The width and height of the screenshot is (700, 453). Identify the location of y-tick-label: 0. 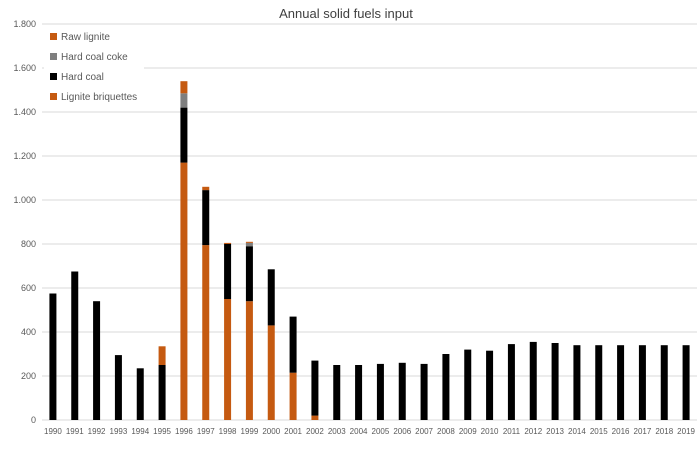
(33, 420).